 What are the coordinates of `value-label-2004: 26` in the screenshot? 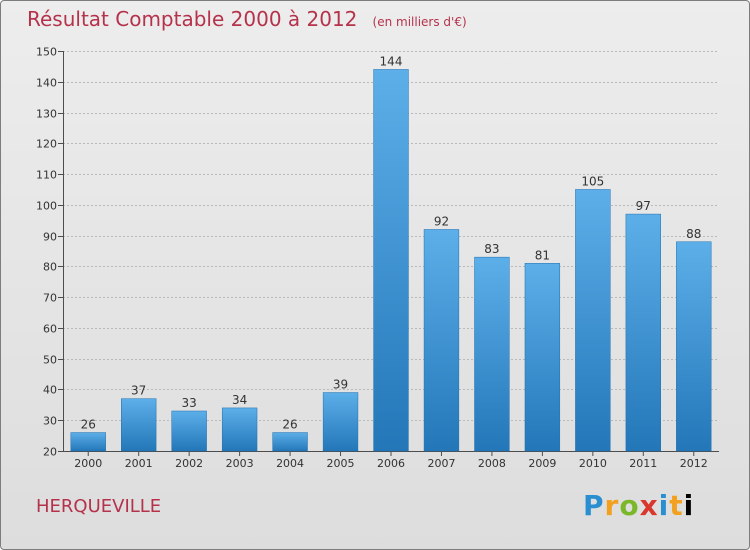 It's located at (289, 425).